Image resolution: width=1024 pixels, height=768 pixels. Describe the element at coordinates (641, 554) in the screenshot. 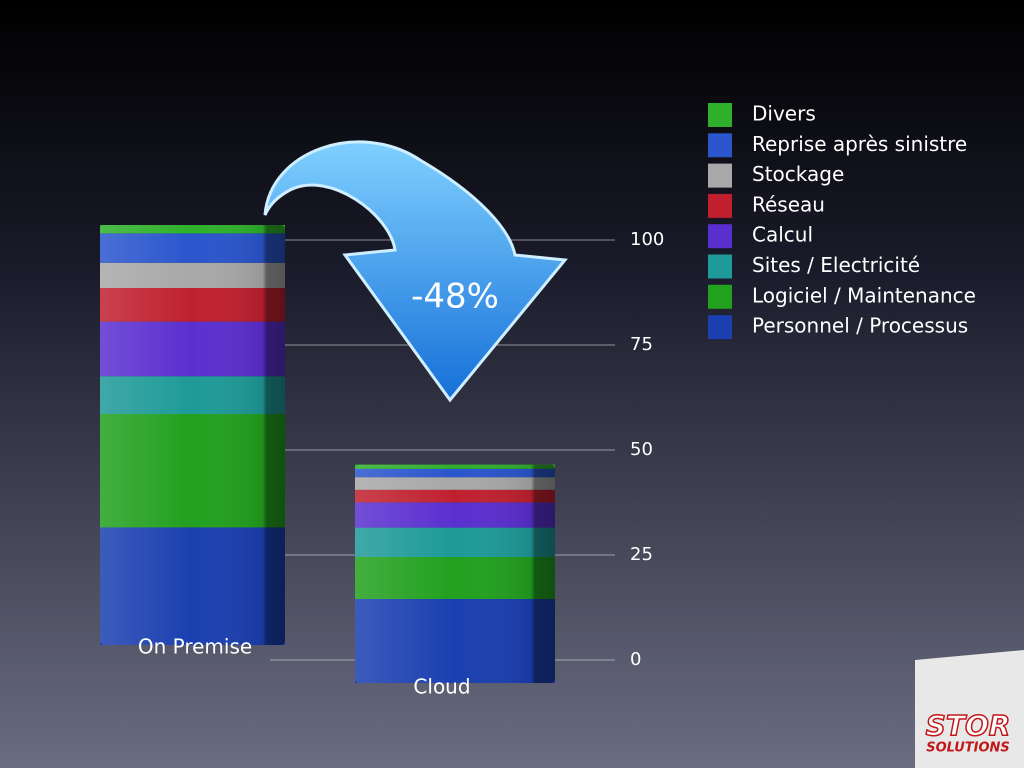

I see `y-tick-label: 25` at that location.